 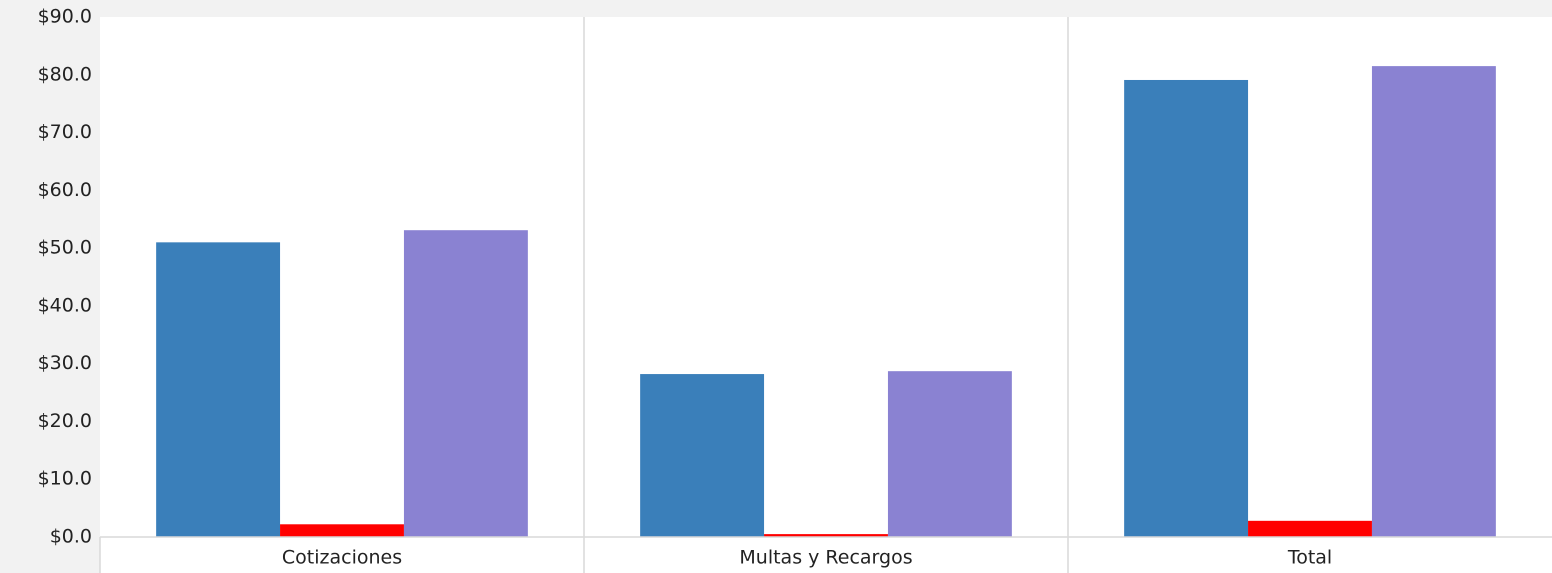 What do you see at coordinates (65, 363) in the screenshot?
I see `y-tick-label: $30.0` at bounding box center [65, 363].